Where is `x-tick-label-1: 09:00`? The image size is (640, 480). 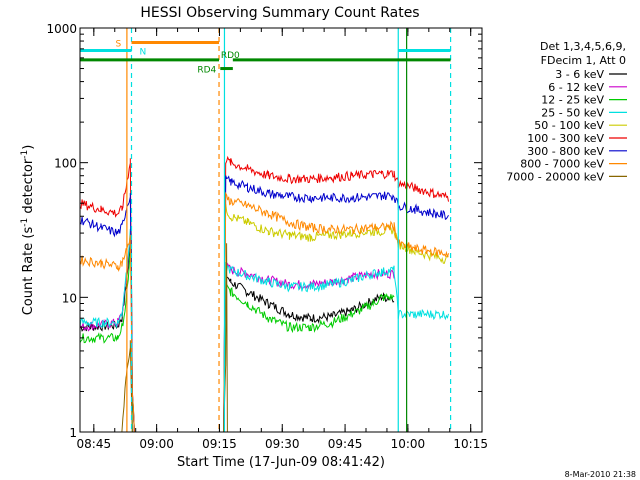 x-tick-label-1: 09:00 is located at coordinates (156, 444).